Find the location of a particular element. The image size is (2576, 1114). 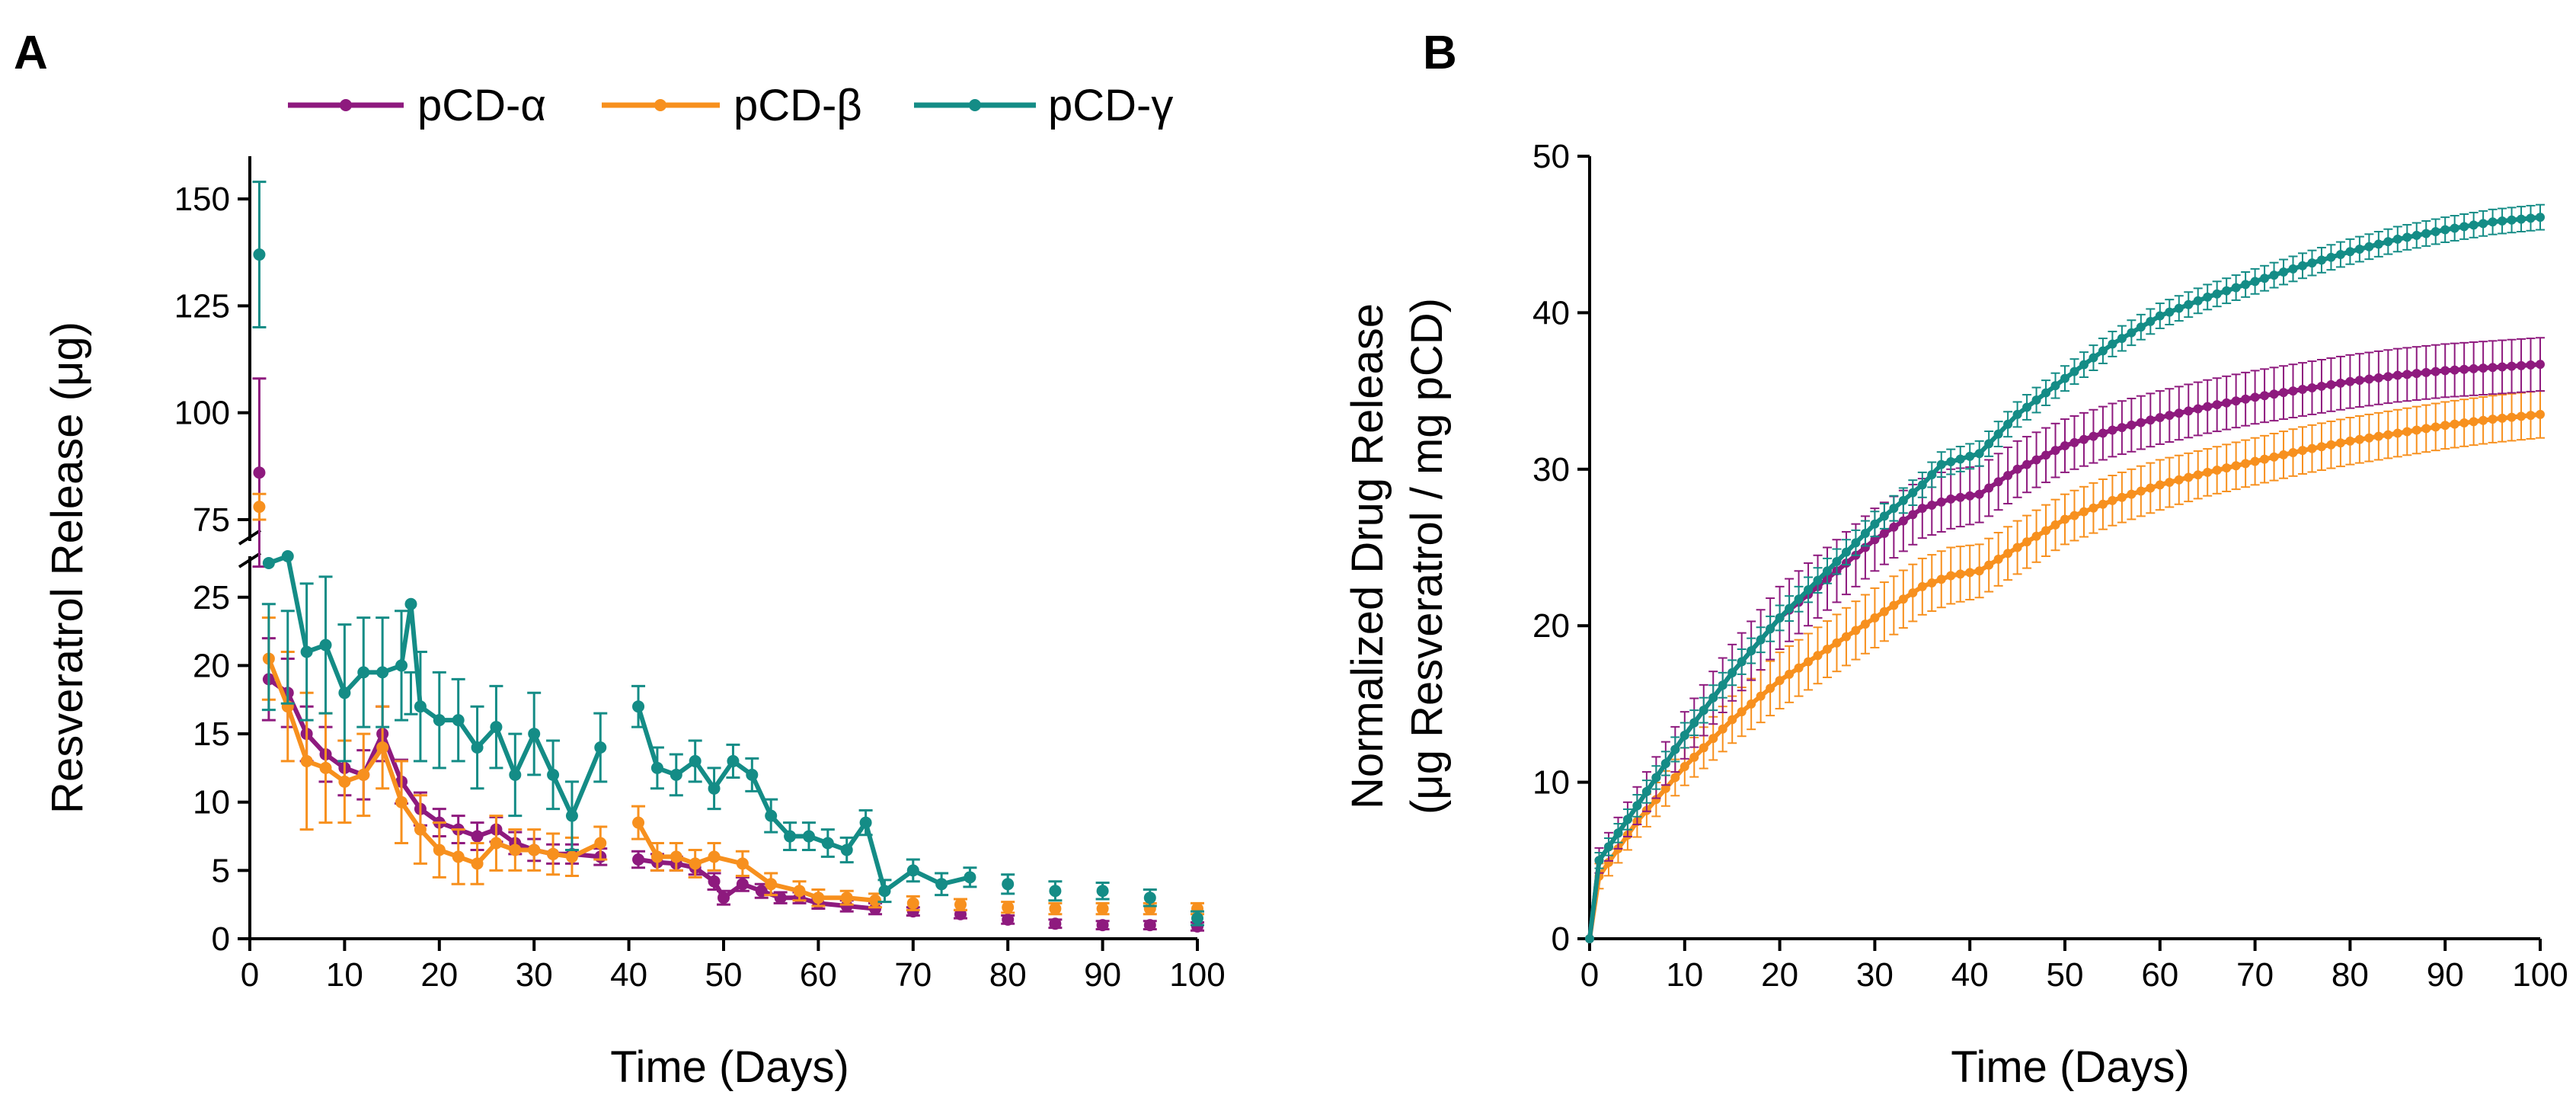

panel-a-x-tick-label: 10 is located at coordinates (345, 975).